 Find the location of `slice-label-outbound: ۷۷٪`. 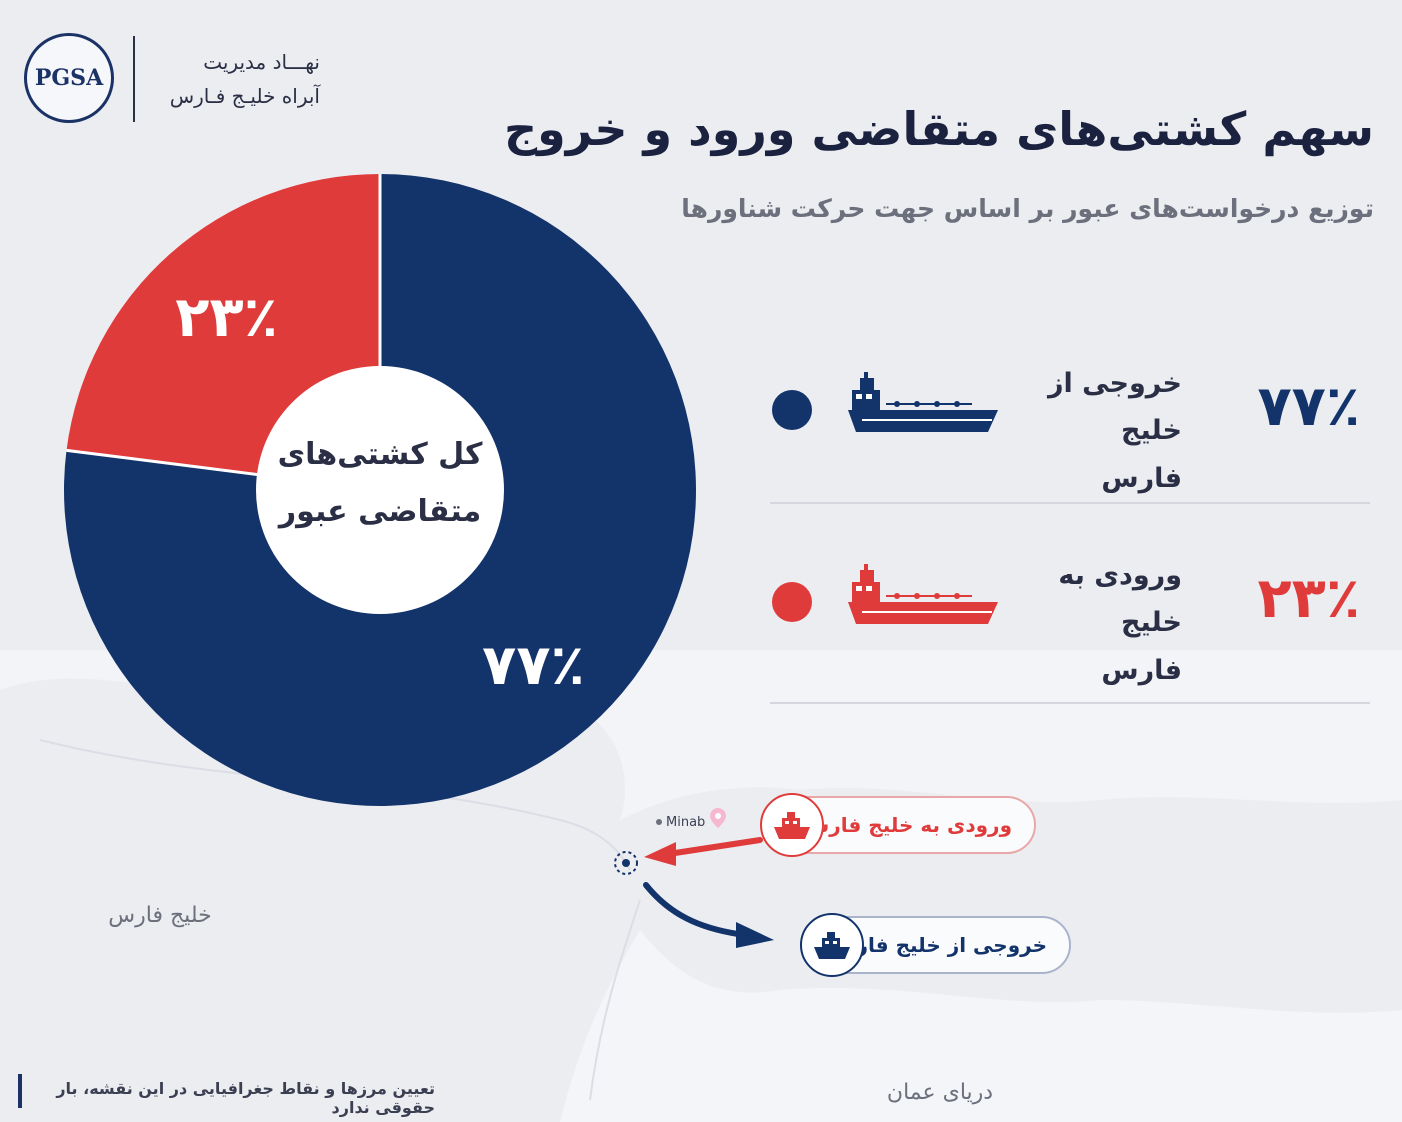

slice-label-outbound: ۷۷٪ is located at coordinates (533, 665).